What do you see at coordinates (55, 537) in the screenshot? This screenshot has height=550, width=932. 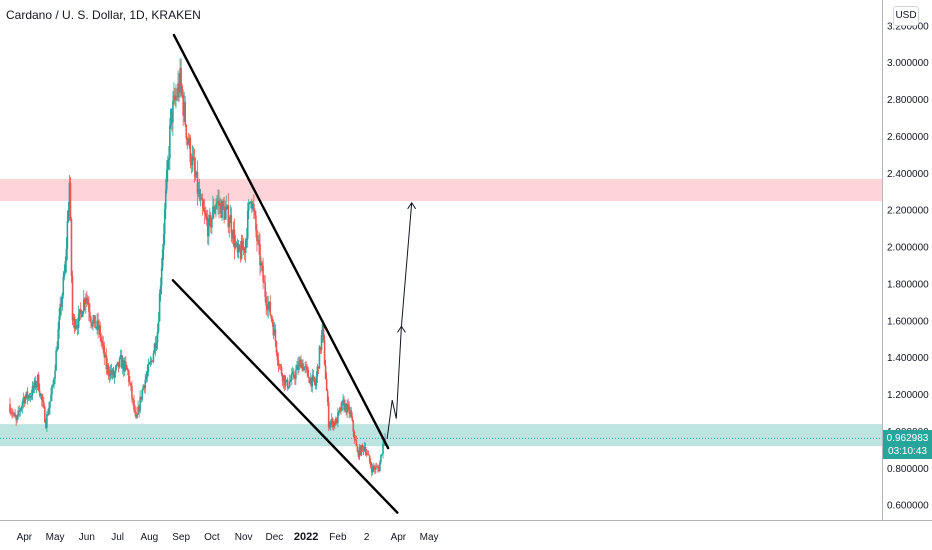 I see `x-tick-label: May` at bounding box center [55, 537].